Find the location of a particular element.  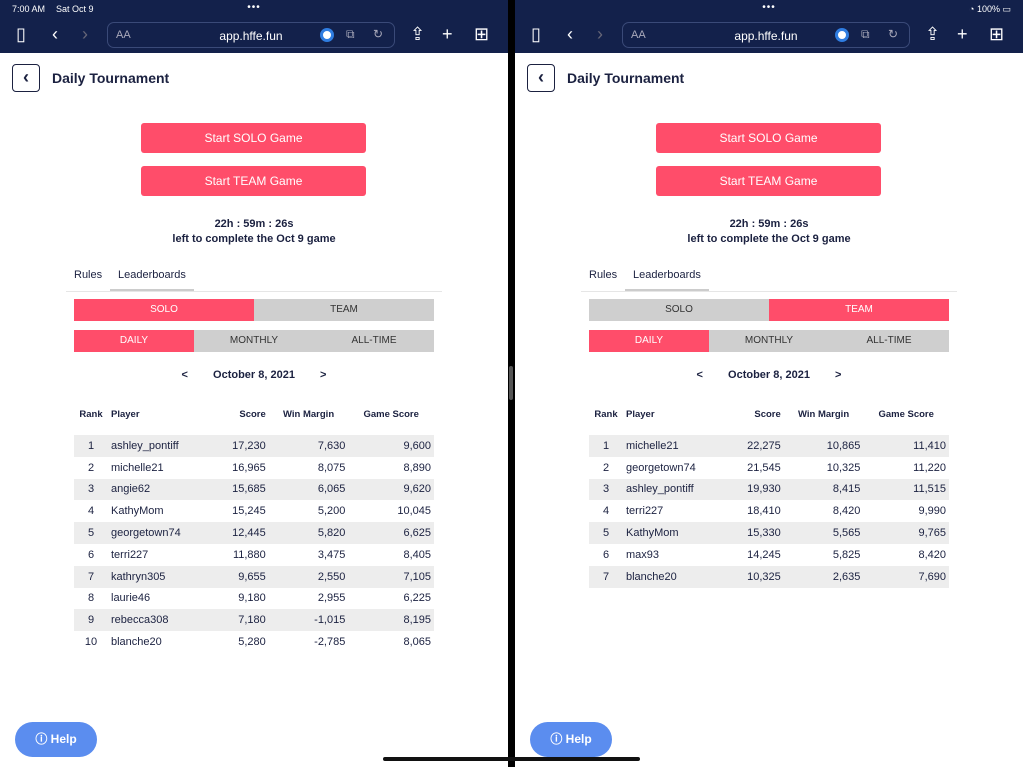

help-label: Help is located at coordinates (63, 739).